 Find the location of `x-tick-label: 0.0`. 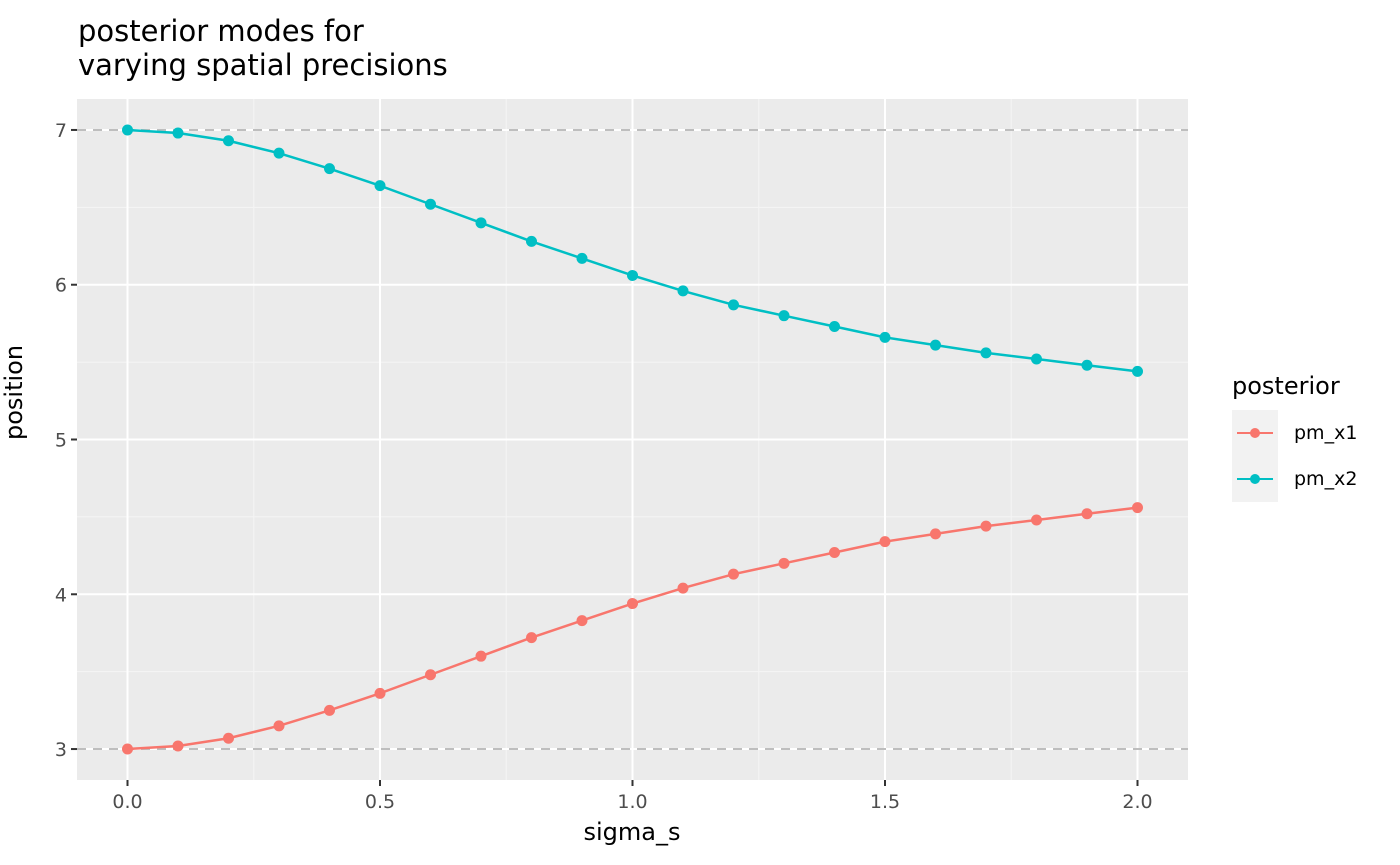

x-tick-label: 0.0 is located at coordinates (127, 802).